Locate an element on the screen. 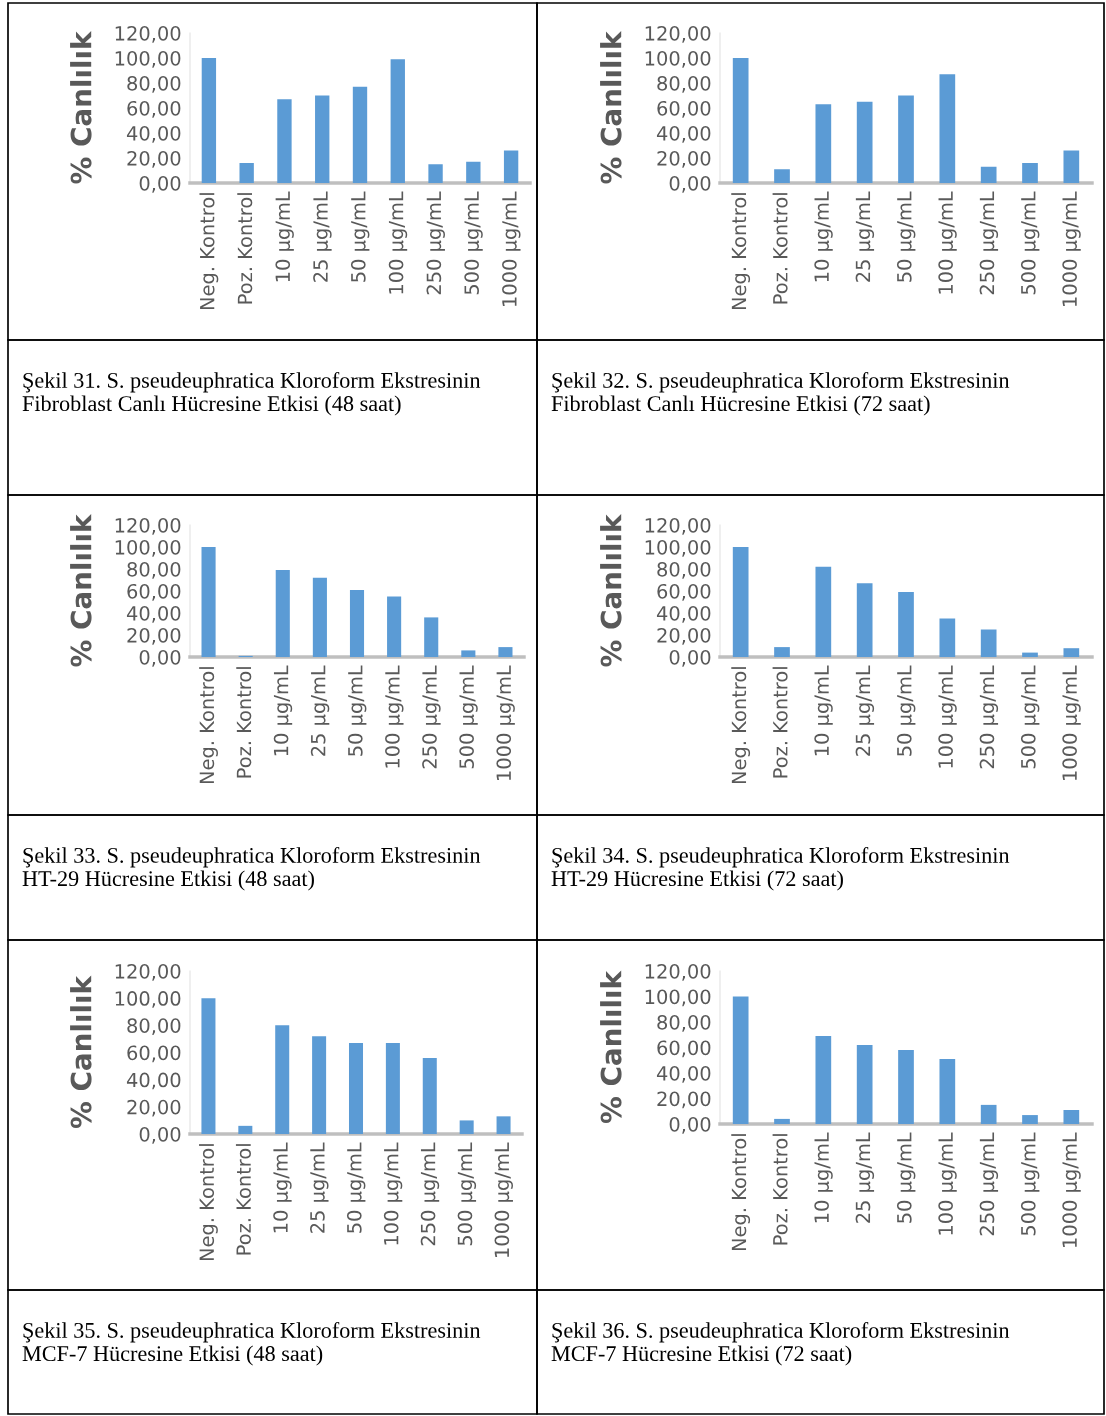  text: Şekil 33. S. pseudeuphratica Kloroform Ekstresinin HT-29 Hücresine Etkisi (48 saat) is located at coordinates (251, 869).